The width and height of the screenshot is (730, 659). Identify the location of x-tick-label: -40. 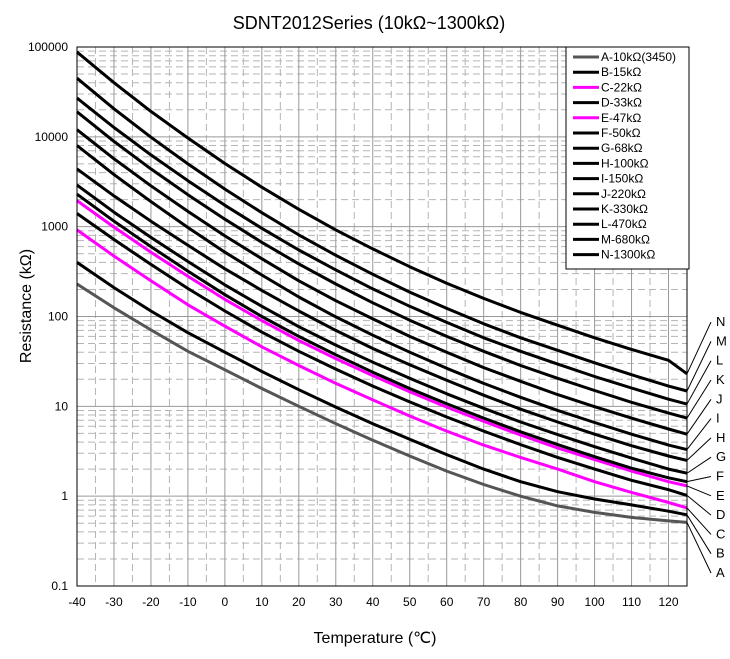
(77, 602).